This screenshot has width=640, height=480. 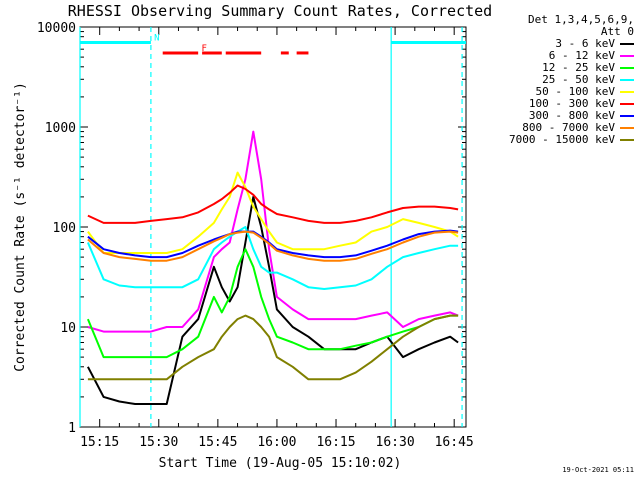 What do you see at coordinates (60, 128) in the screenshot?
I see `y-tick-label: 1000` at bounding box center [60, 128].